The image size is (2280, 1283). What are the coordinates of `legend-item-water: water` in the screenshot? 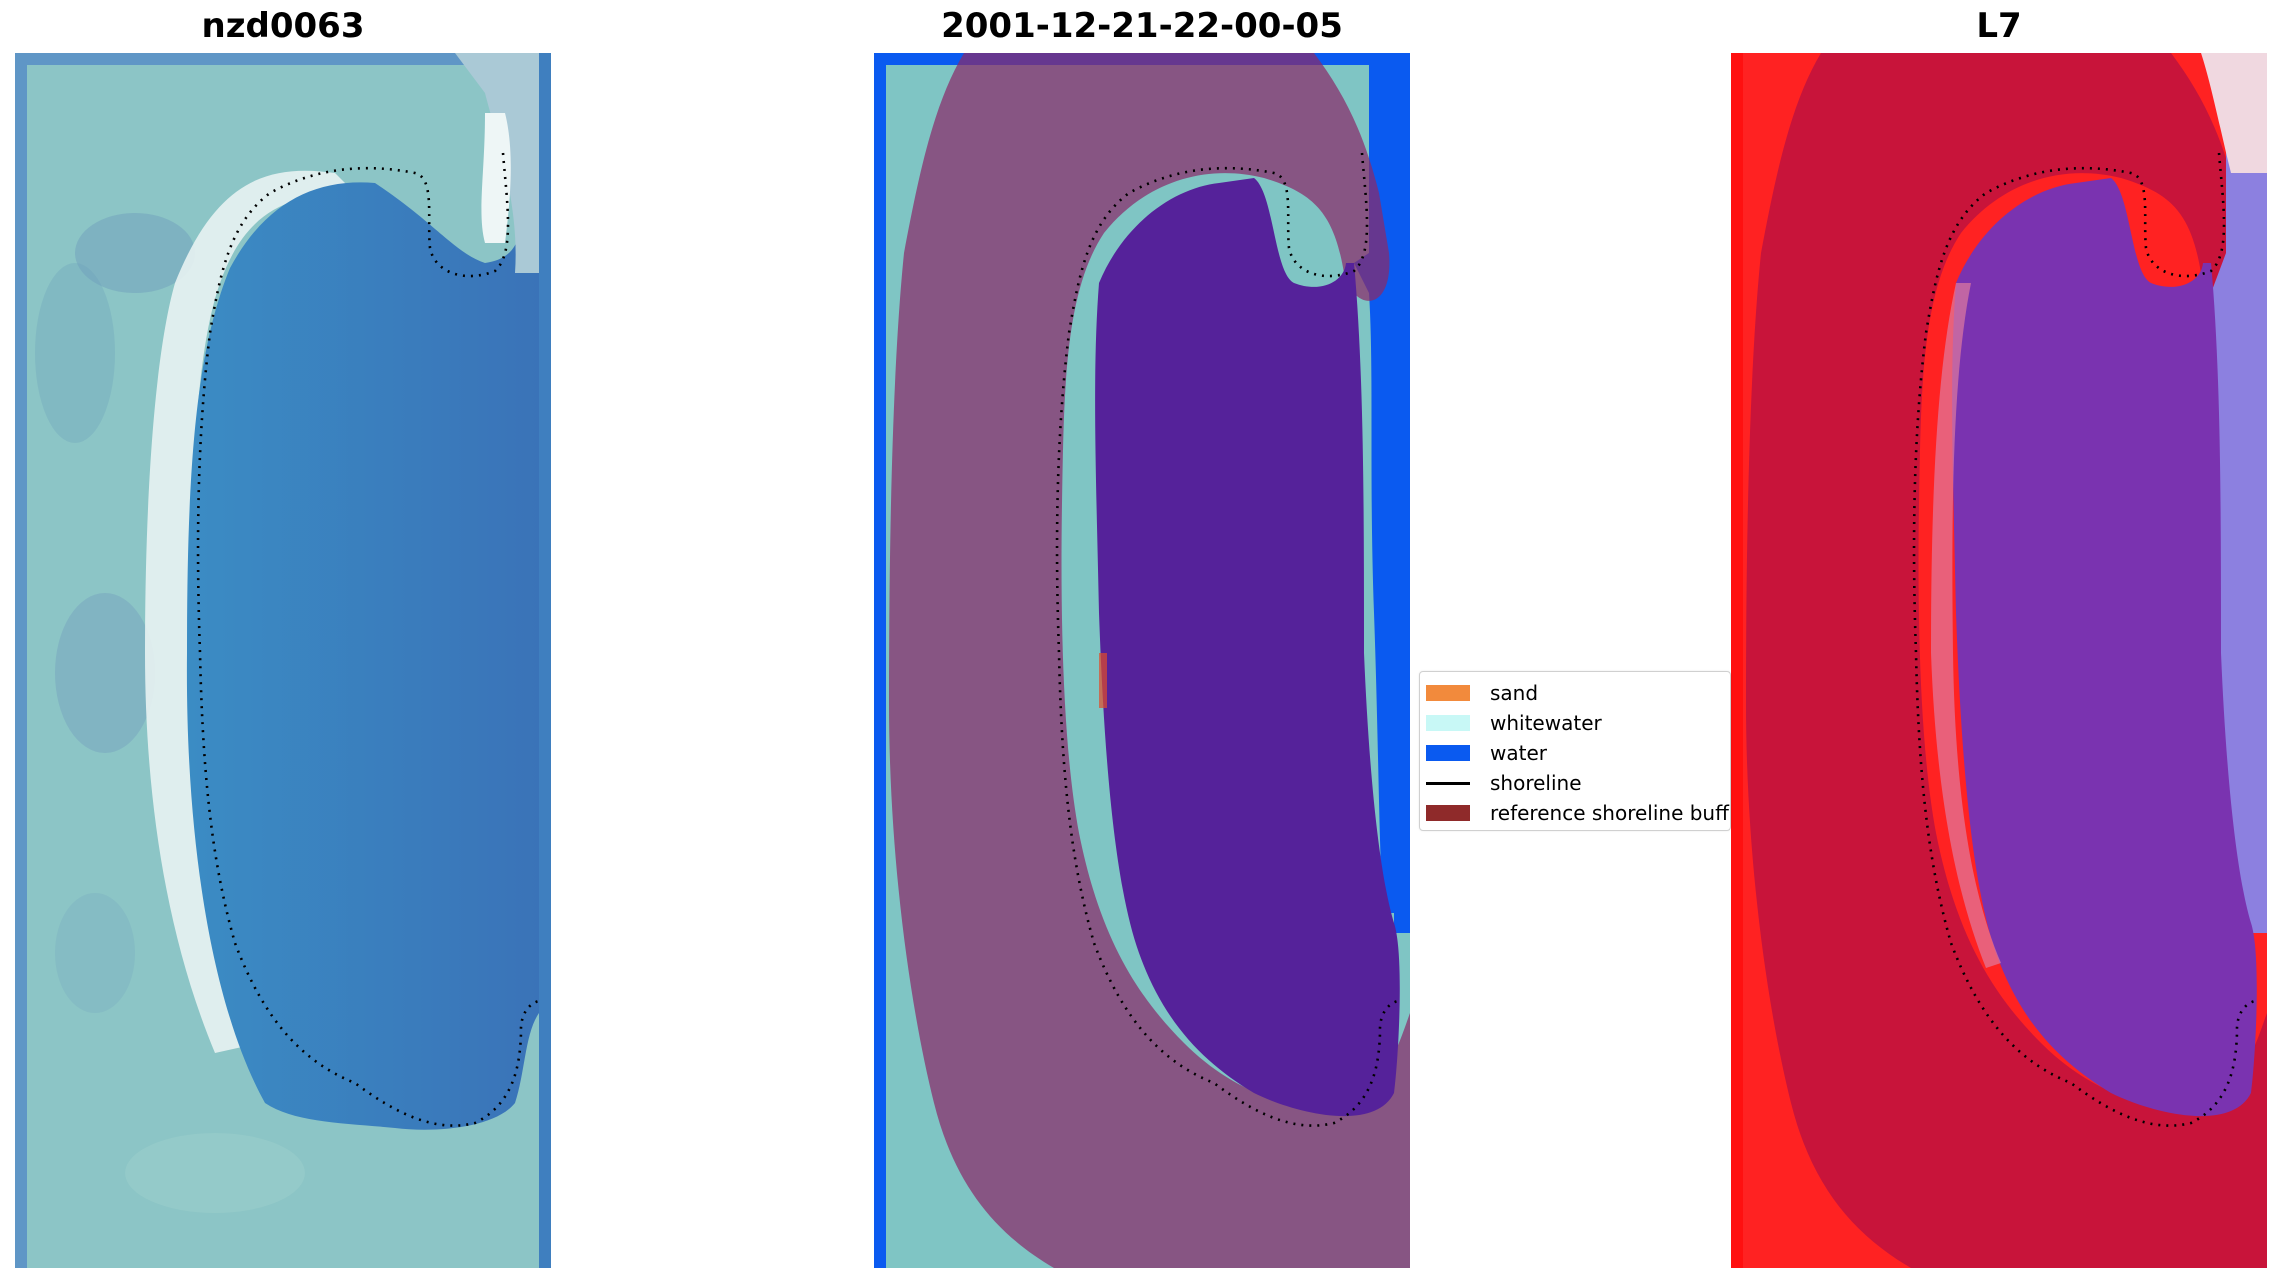 It's located at (1486, 753).